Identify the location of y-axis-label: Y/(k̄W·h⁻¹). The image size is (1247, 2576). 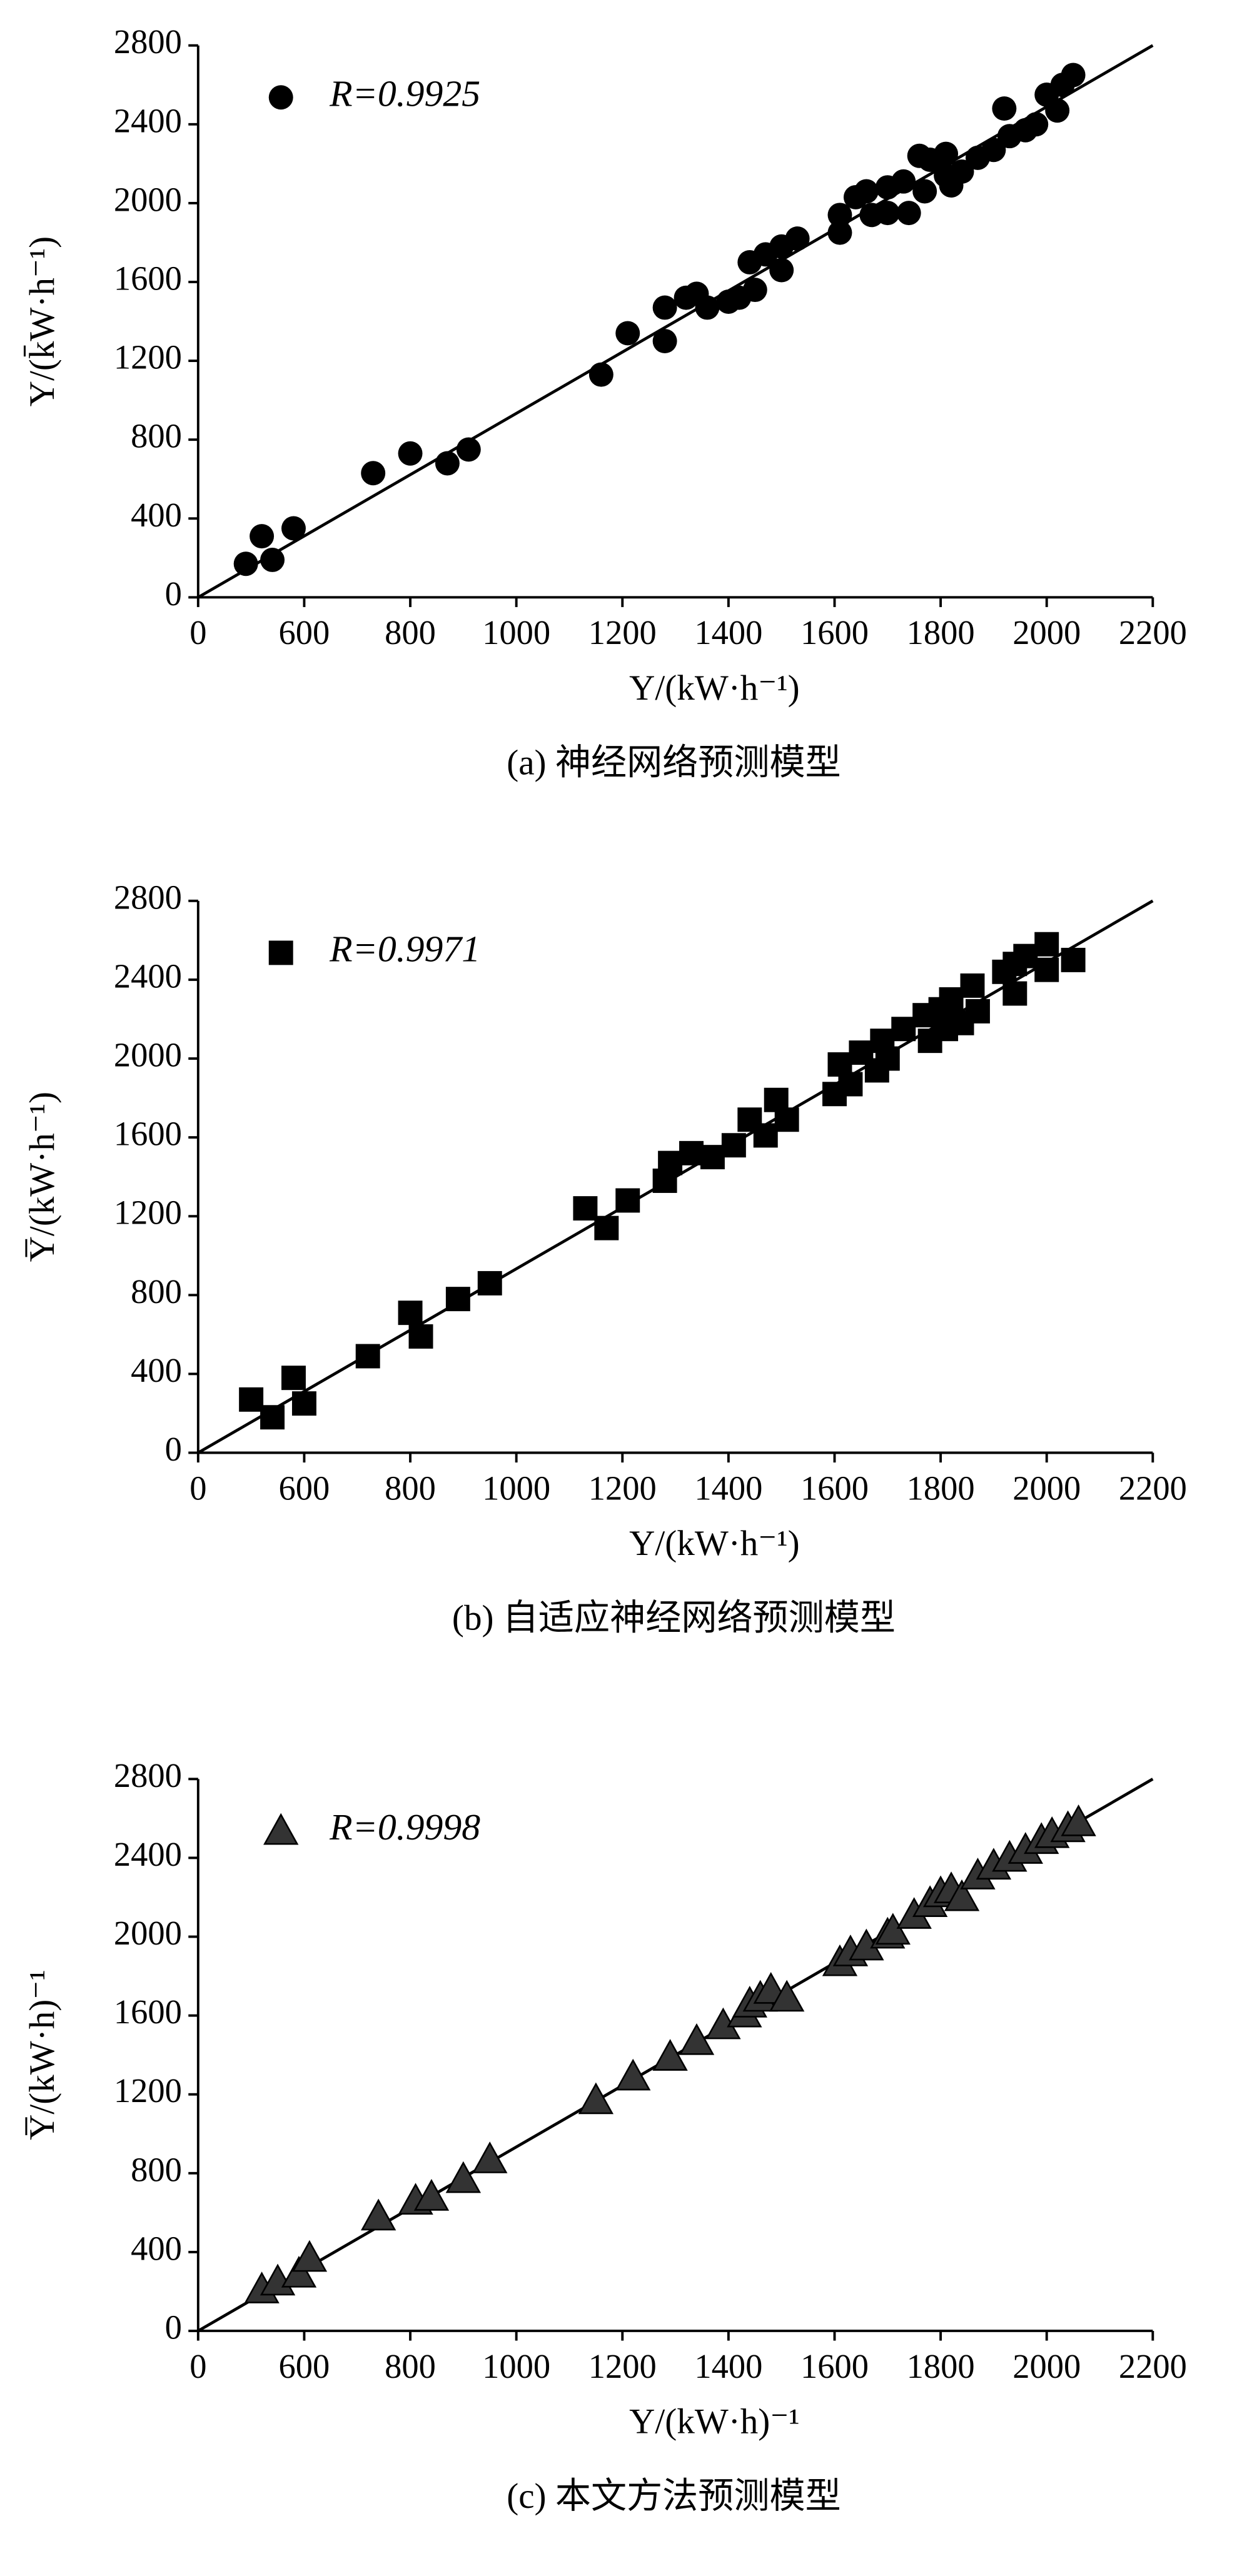
(42, 321).